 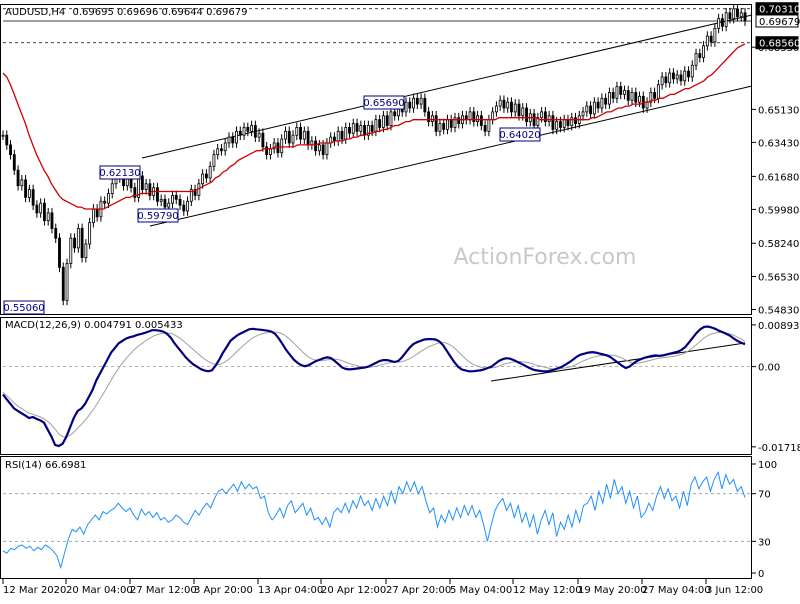 I want to click on price-level-box-label: 0.70310, so click(x=779, y=10).